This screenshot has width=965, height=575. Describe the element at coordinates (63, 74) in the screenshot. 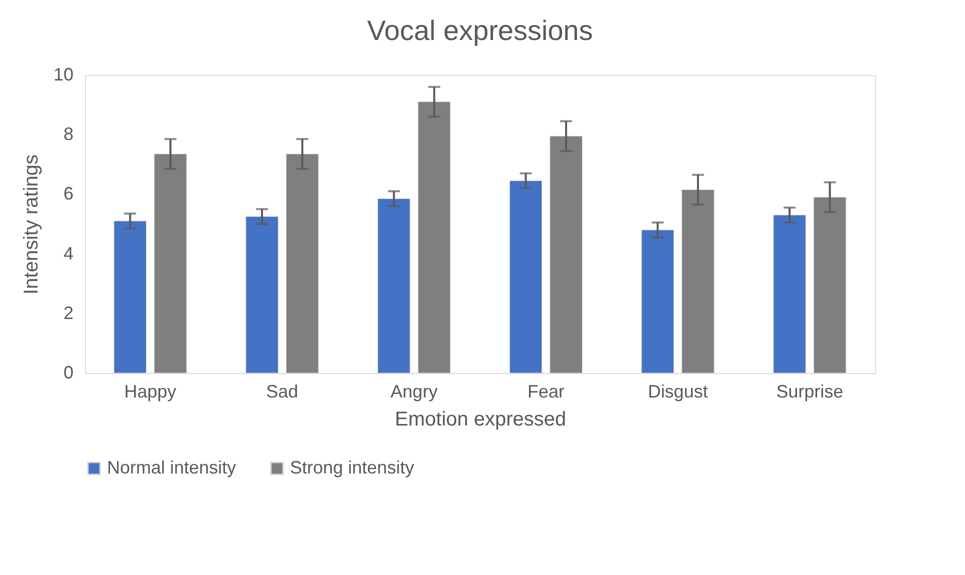

I see `y-tick-label: 10` at that location.